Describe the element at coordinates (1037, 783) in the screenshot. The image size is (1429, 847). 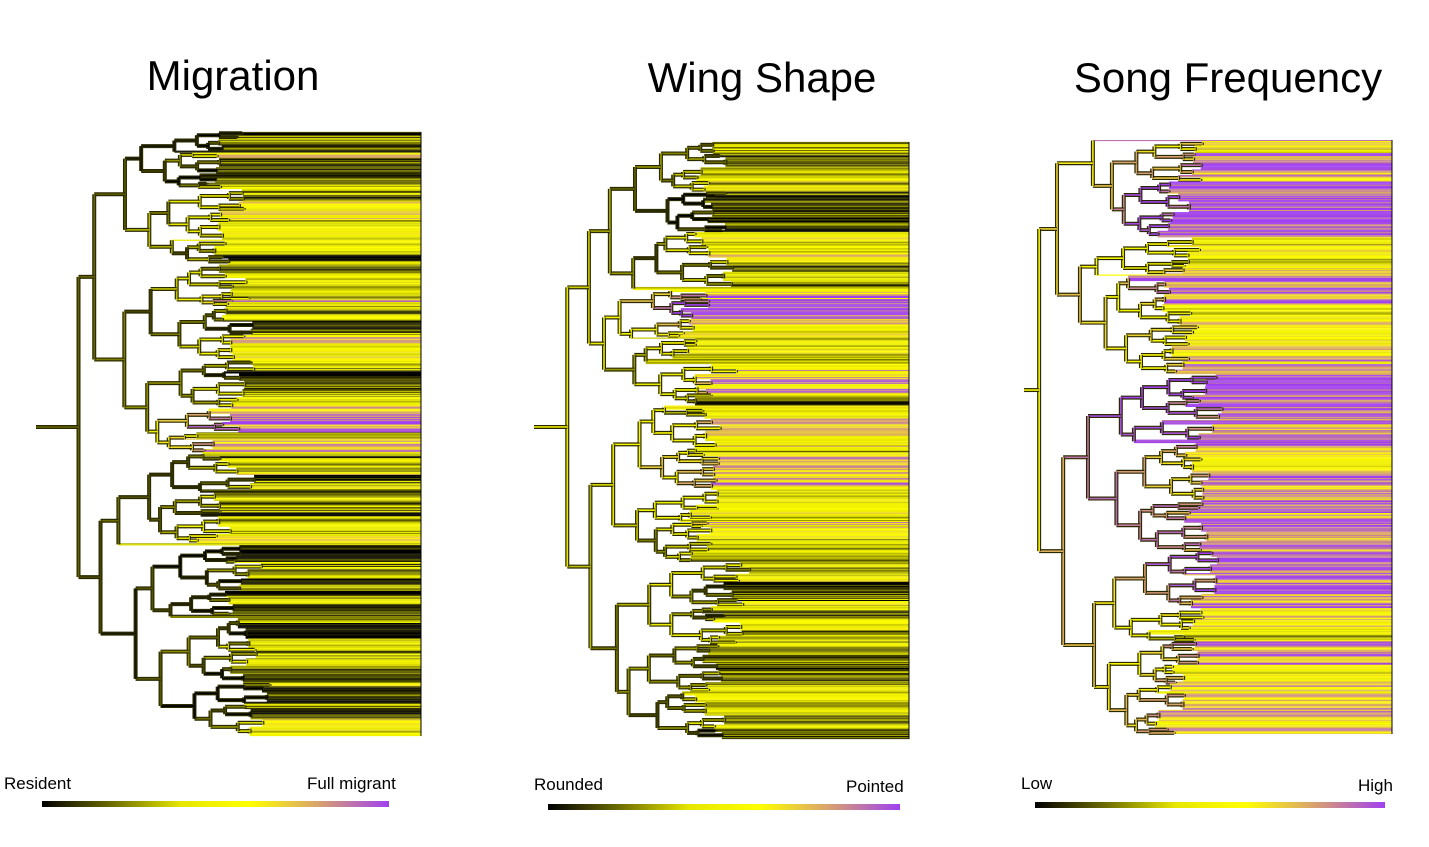
I see `scale-low-label-song-frequency: Low` at that location.